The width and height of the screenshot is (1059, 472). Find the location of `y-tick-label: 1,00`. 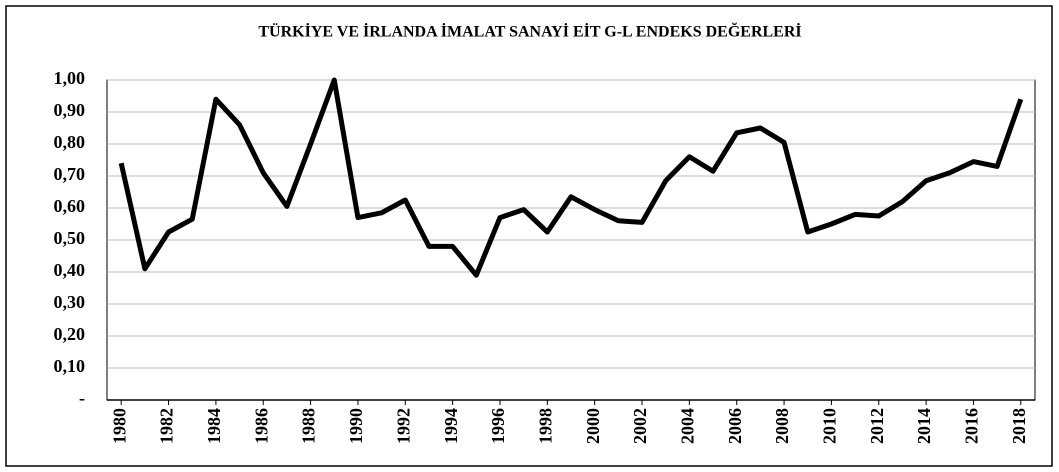

y-tick-label: 1,00 is located at coordinates (70, 78).